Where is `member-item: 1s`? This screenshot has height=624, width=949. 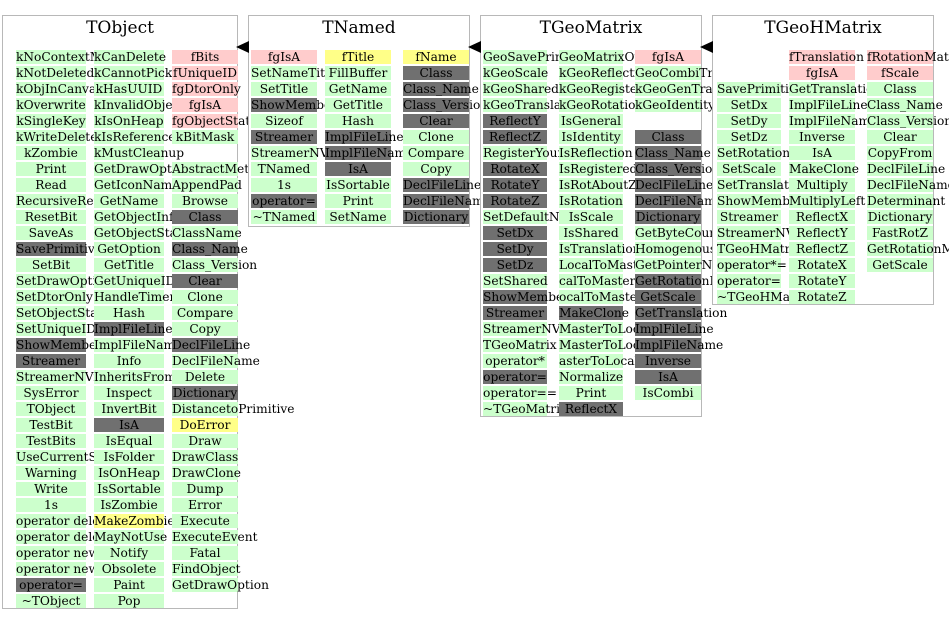
member-item: 1s is located at coordinates (51, 505).